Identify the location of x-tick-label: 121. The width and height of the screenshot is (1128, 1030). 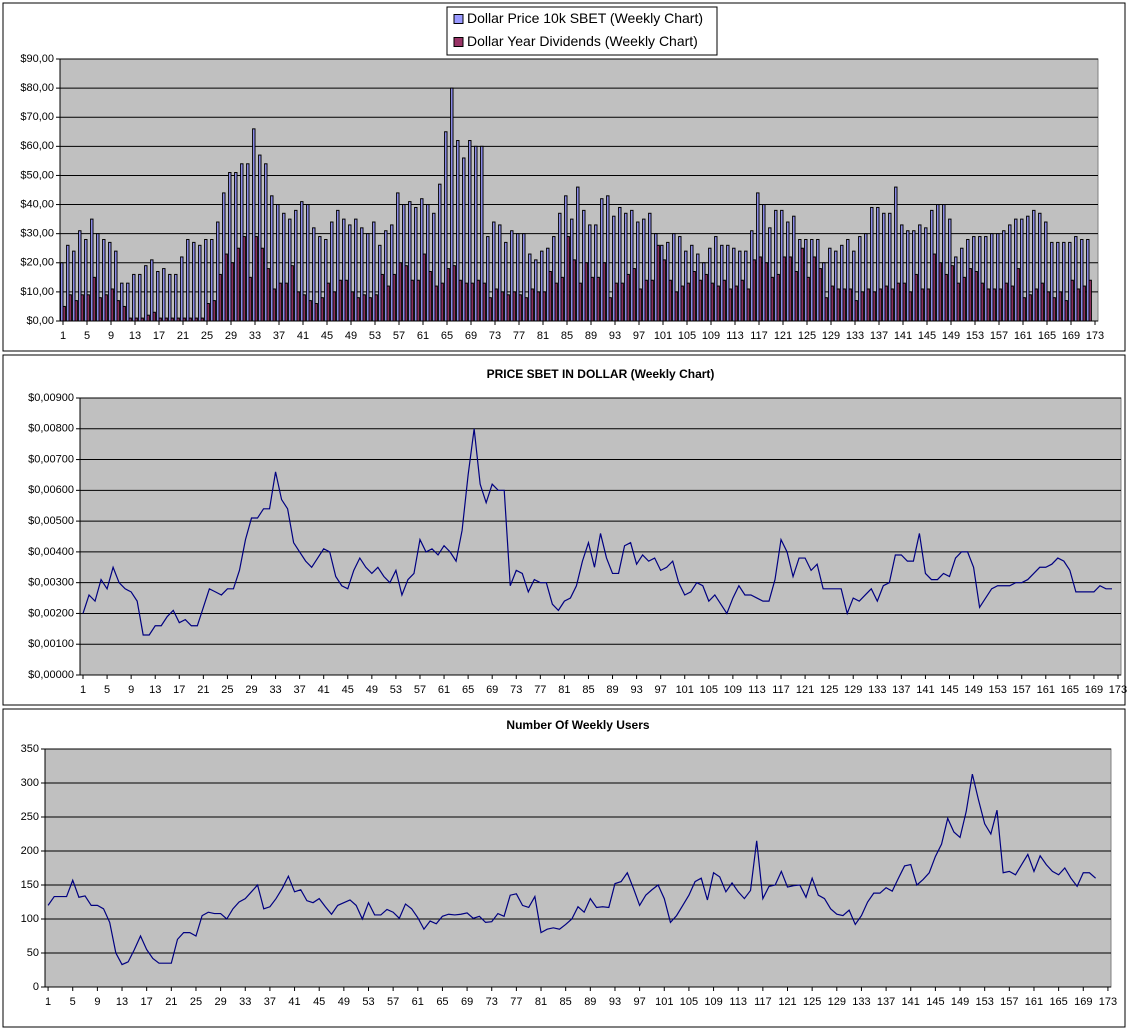
(783, 336).